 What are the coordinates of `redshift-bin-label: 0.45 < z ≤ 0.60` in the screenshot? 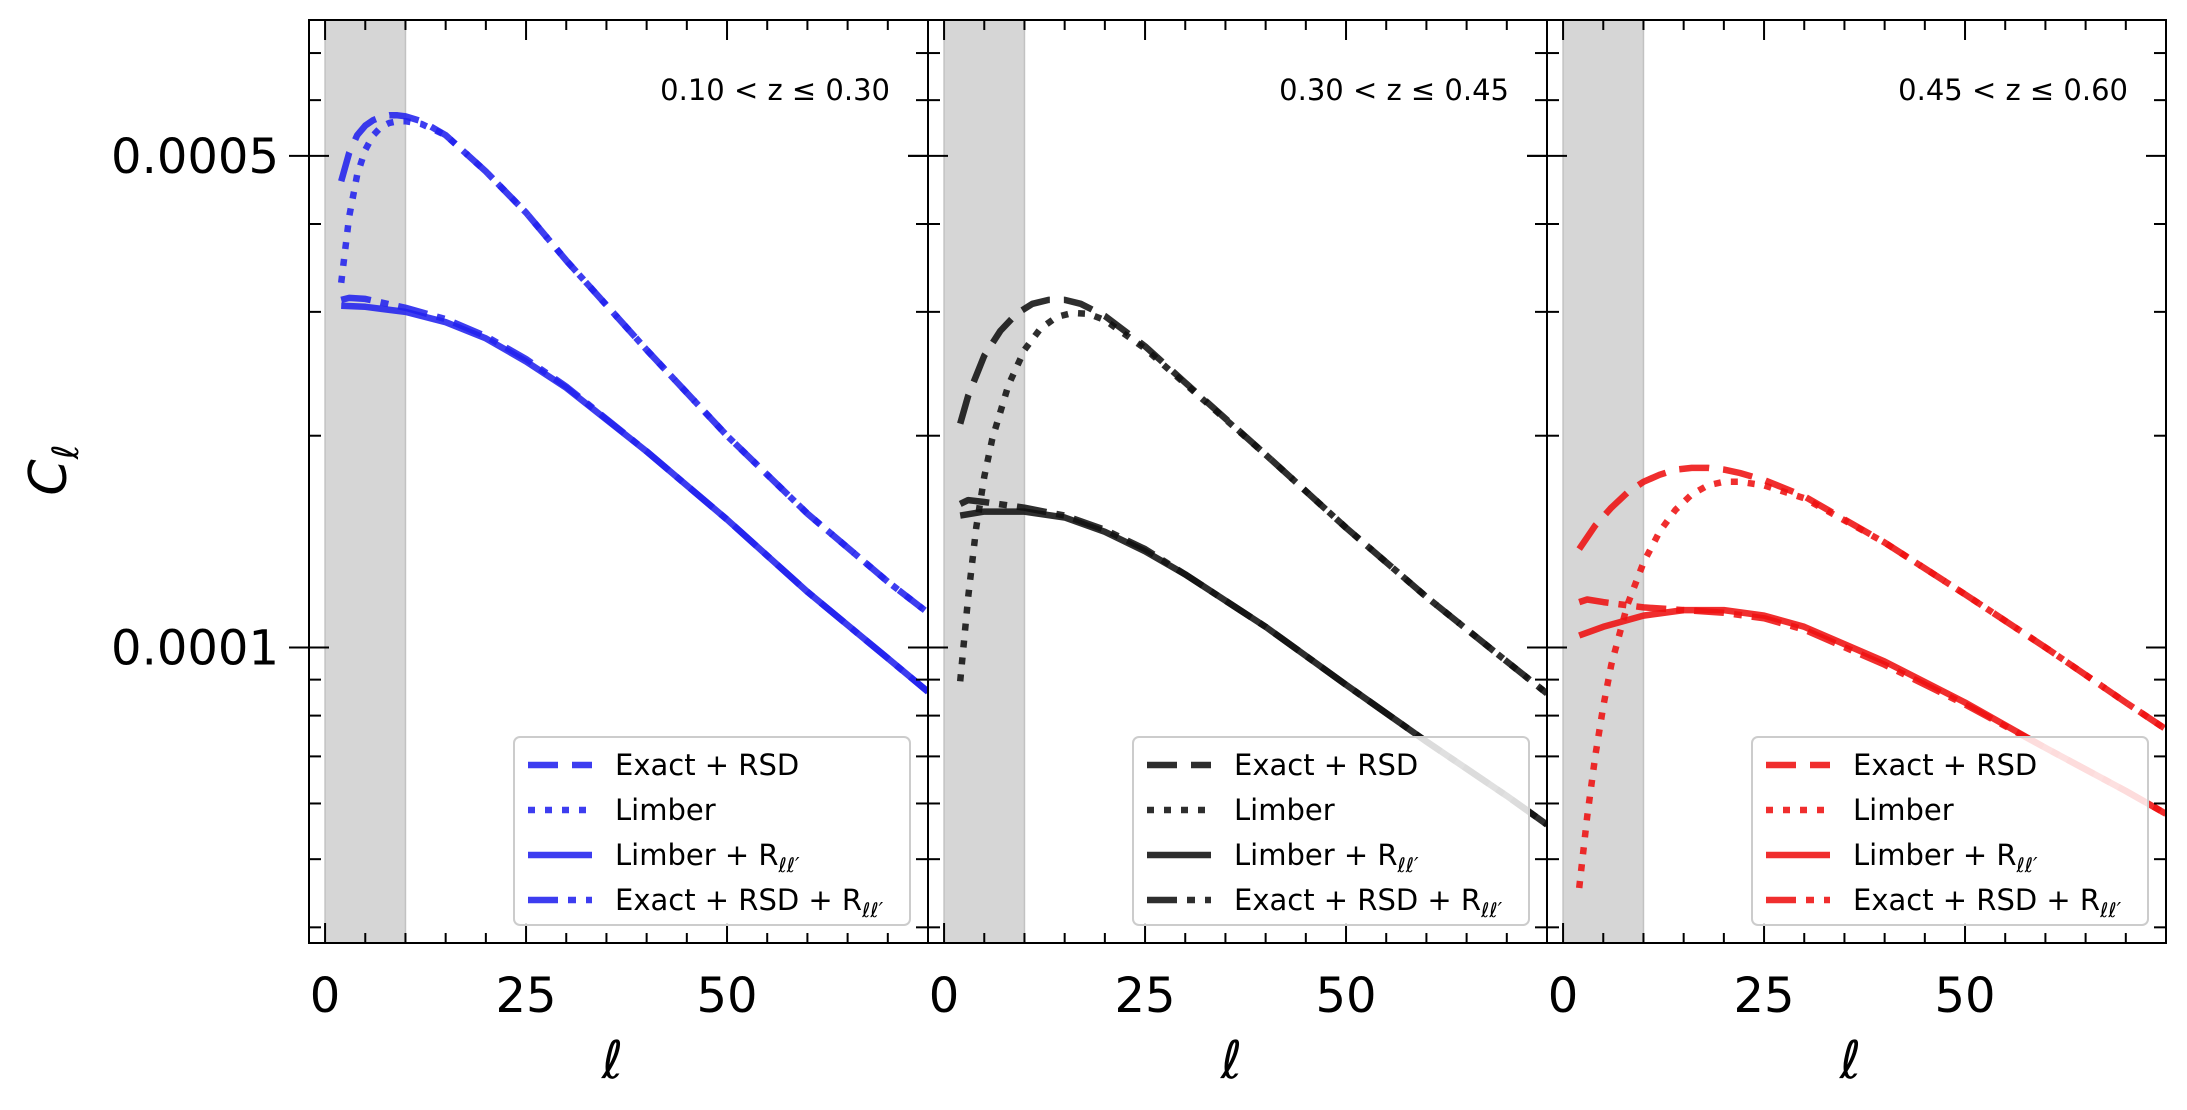 It's located at (2013, 90).